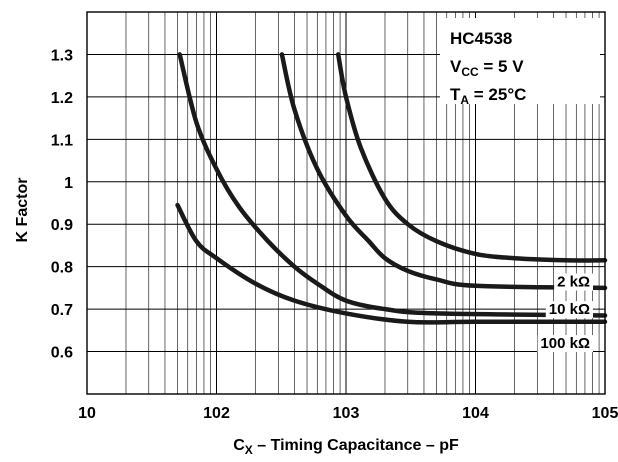 The height and width of the screenshot is (462, 618). I want to click on x-tick-label: 105, so click(605, 413).